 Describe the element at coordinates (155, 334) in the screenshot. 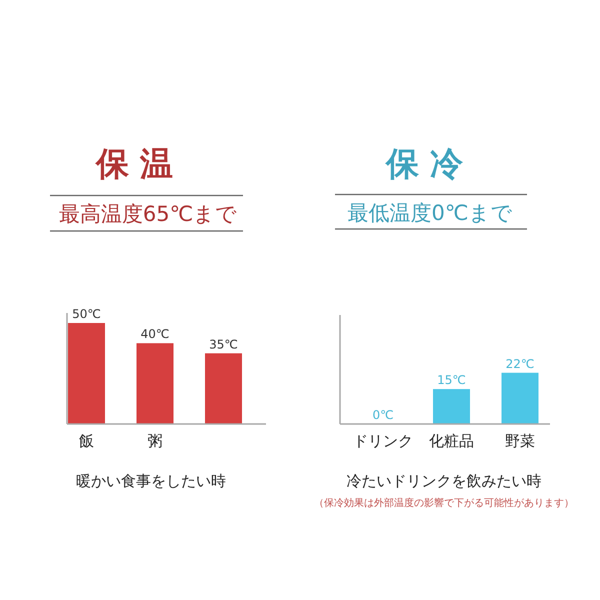

I see `data-label: 40℃` at that location.